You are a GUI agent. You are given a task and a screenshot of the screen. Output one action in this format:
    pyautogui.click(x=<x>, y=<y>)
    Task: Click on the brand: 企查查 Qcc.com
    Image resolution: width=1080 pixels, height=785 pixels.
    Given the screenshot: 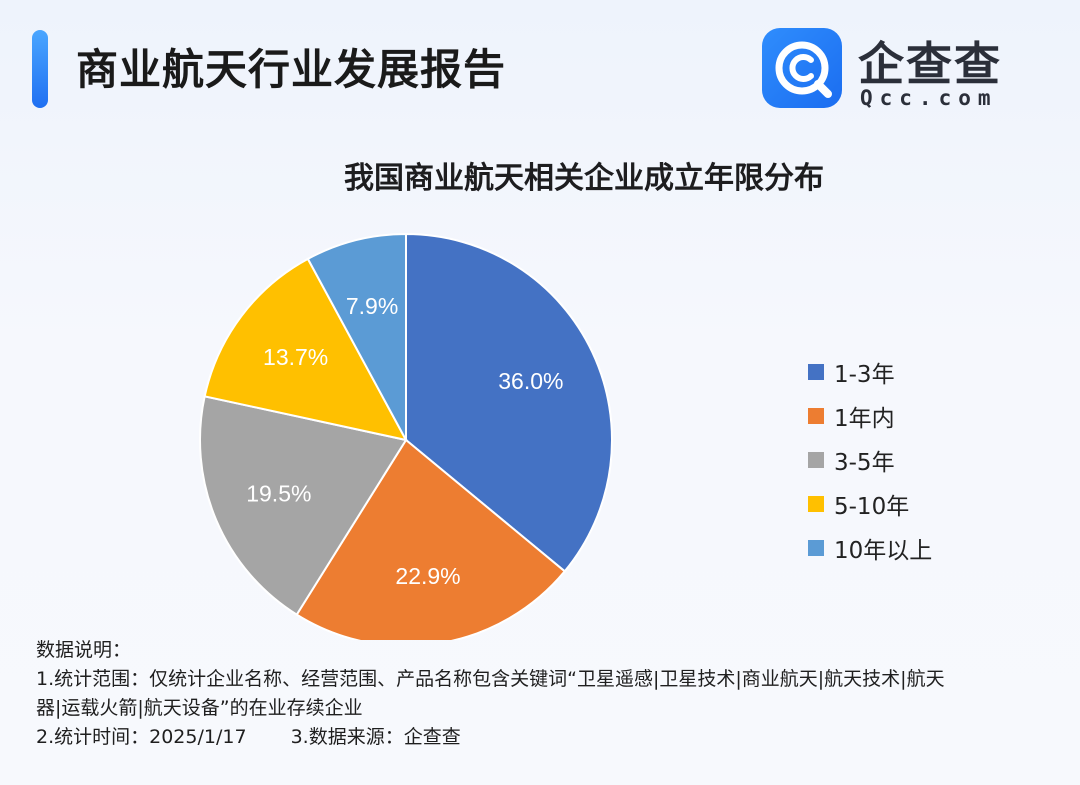 What is the action you would take?
    pyautogui.click(x=897, y=70)
    